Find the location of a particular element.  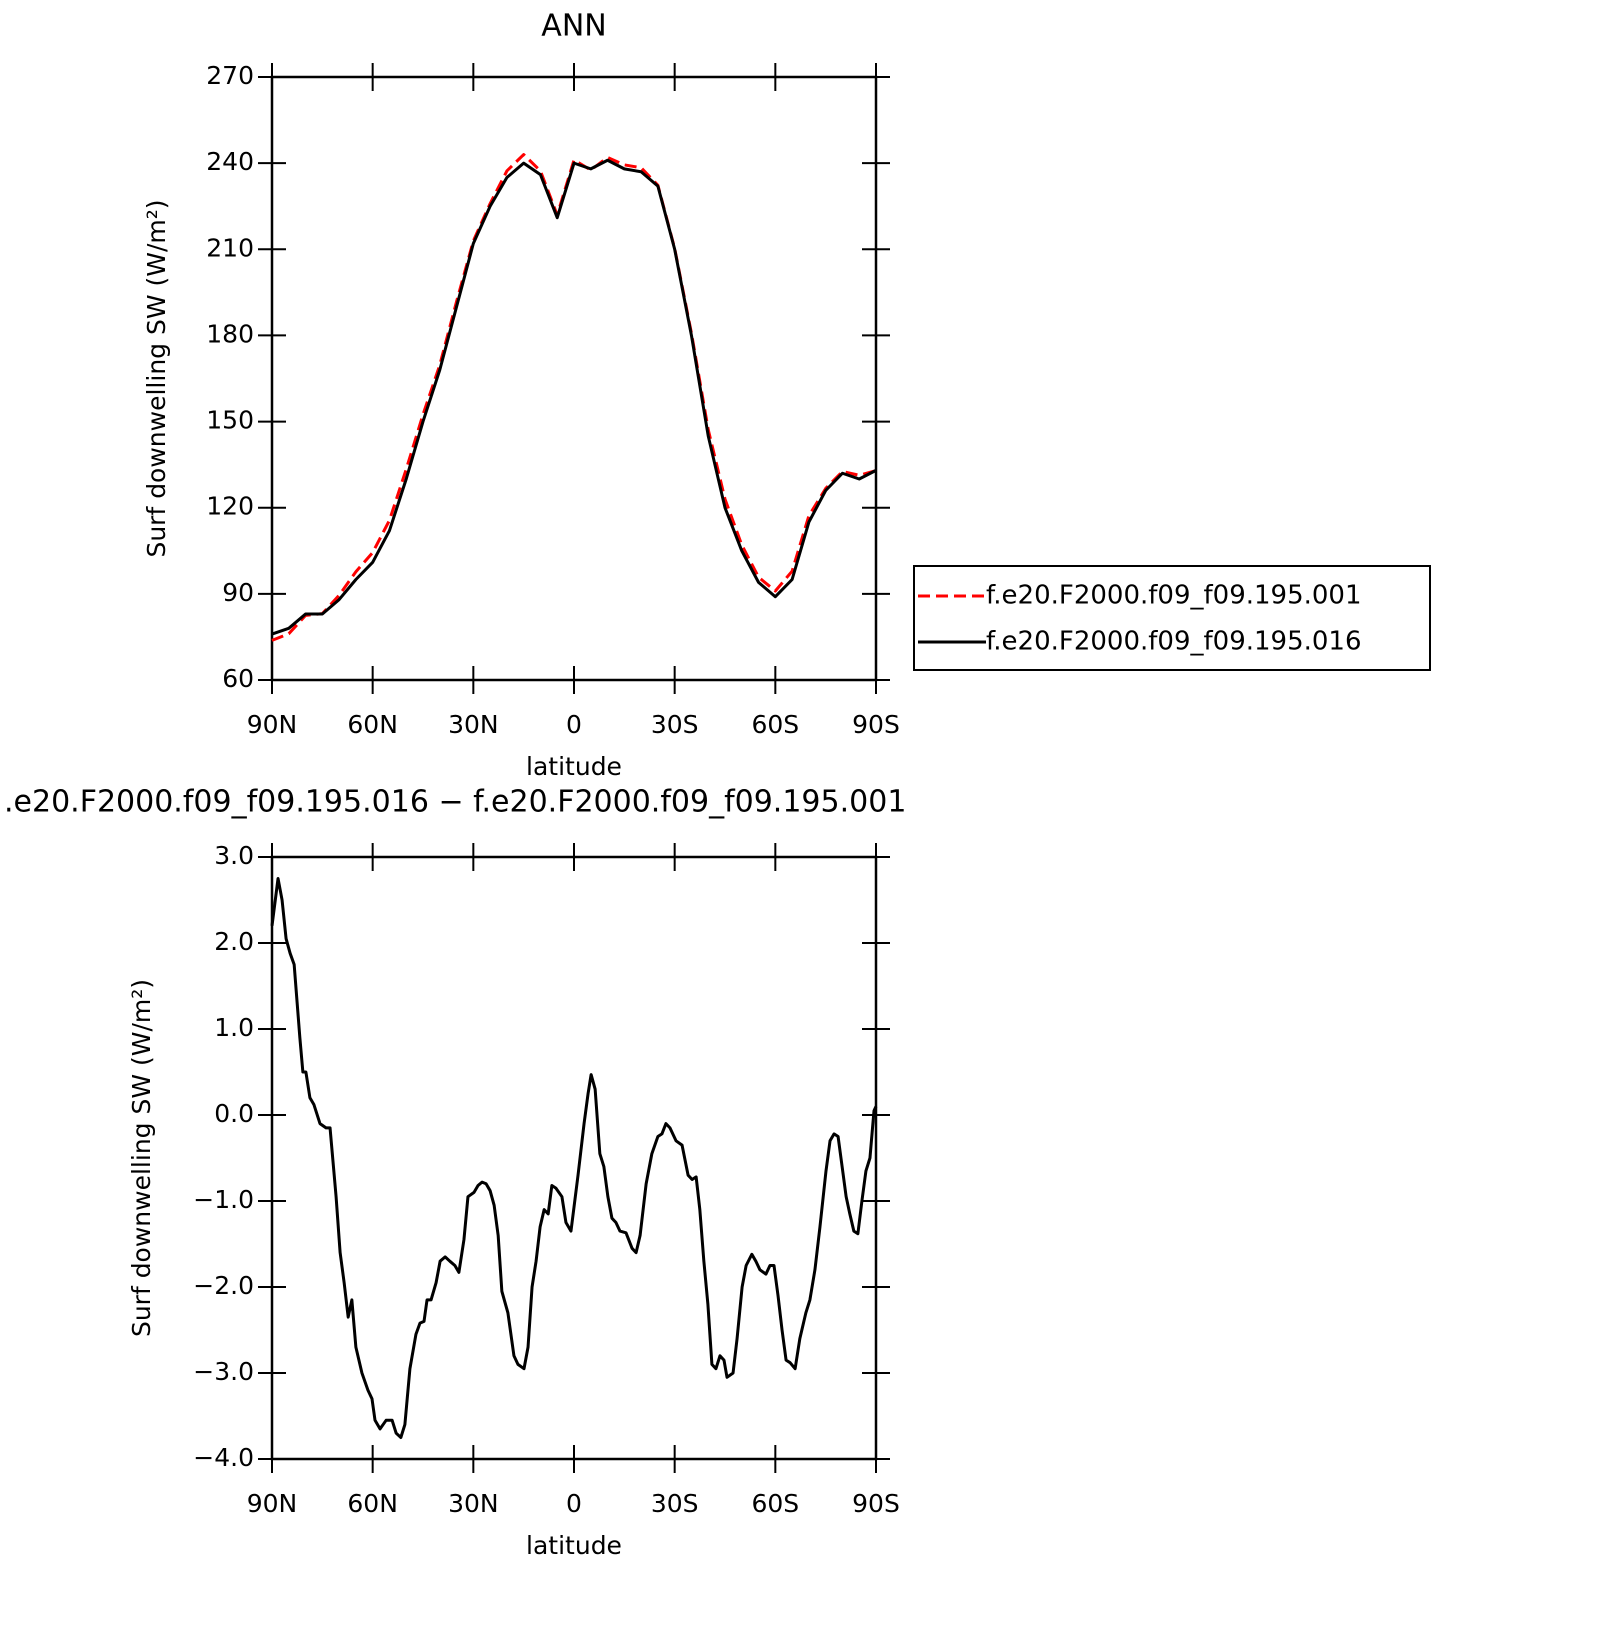

y-tick-label: 270 is located at coordinates (230, 75).